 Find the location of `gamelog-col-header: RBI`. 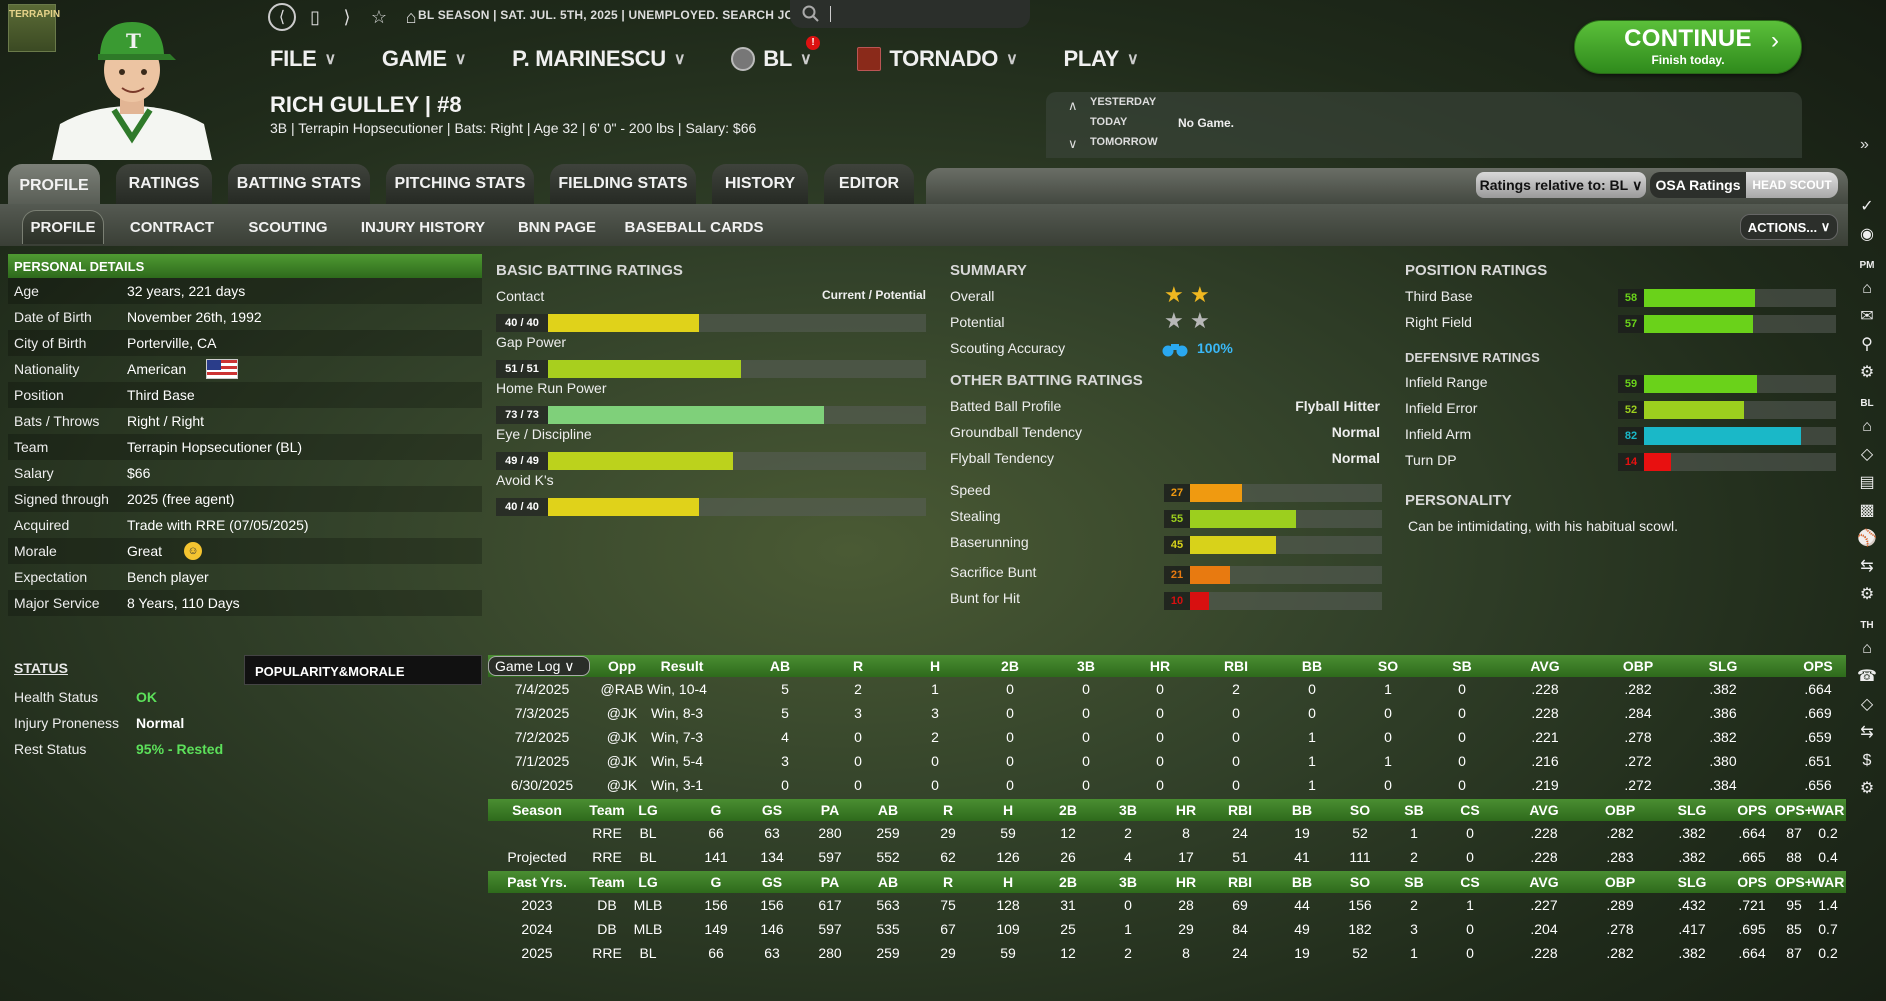

gamelog-col-header: RBI is located at coordinates (1236, 666).